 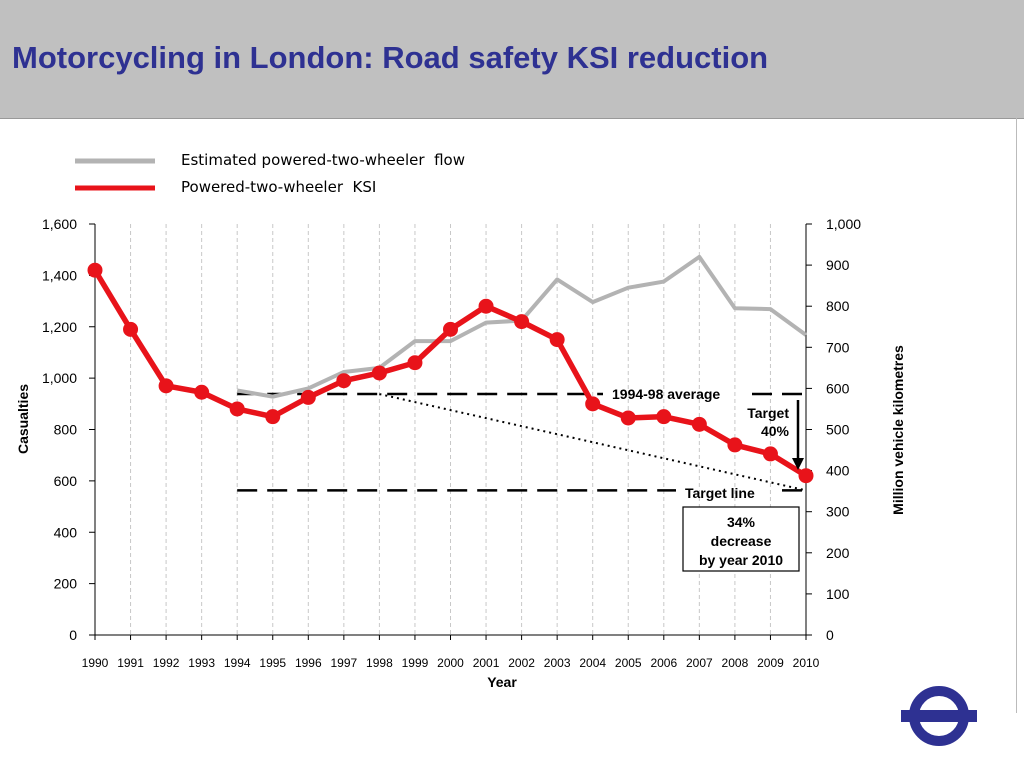 What do you see at coordinates (838, 265) in the screenshot?
I see `y2-tick-label: 900` at bounding box center [838, 265].